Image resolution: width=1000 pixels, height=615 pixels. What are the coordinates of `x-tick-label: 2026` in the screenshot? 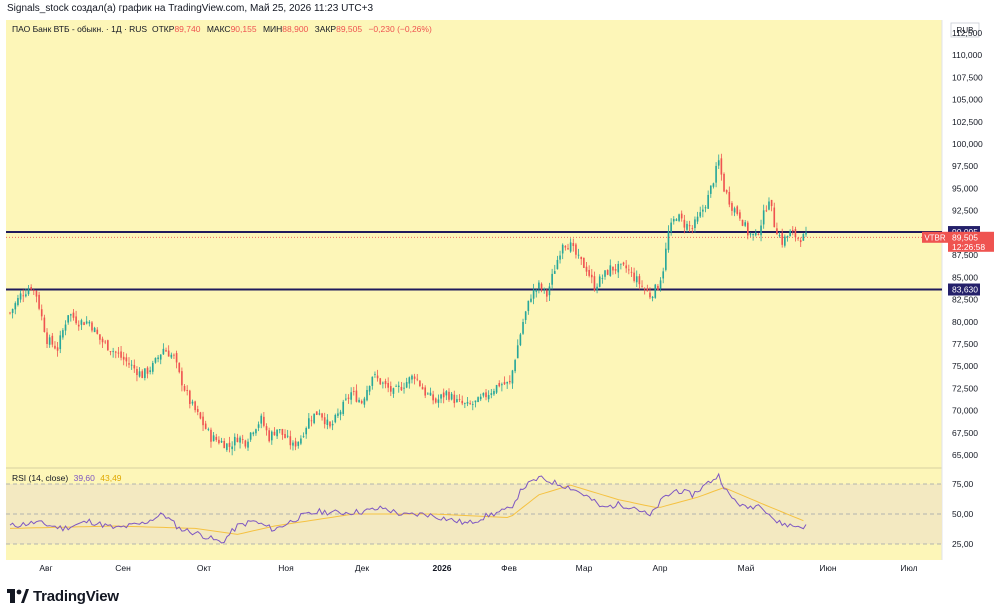 It's located at (442, 568).